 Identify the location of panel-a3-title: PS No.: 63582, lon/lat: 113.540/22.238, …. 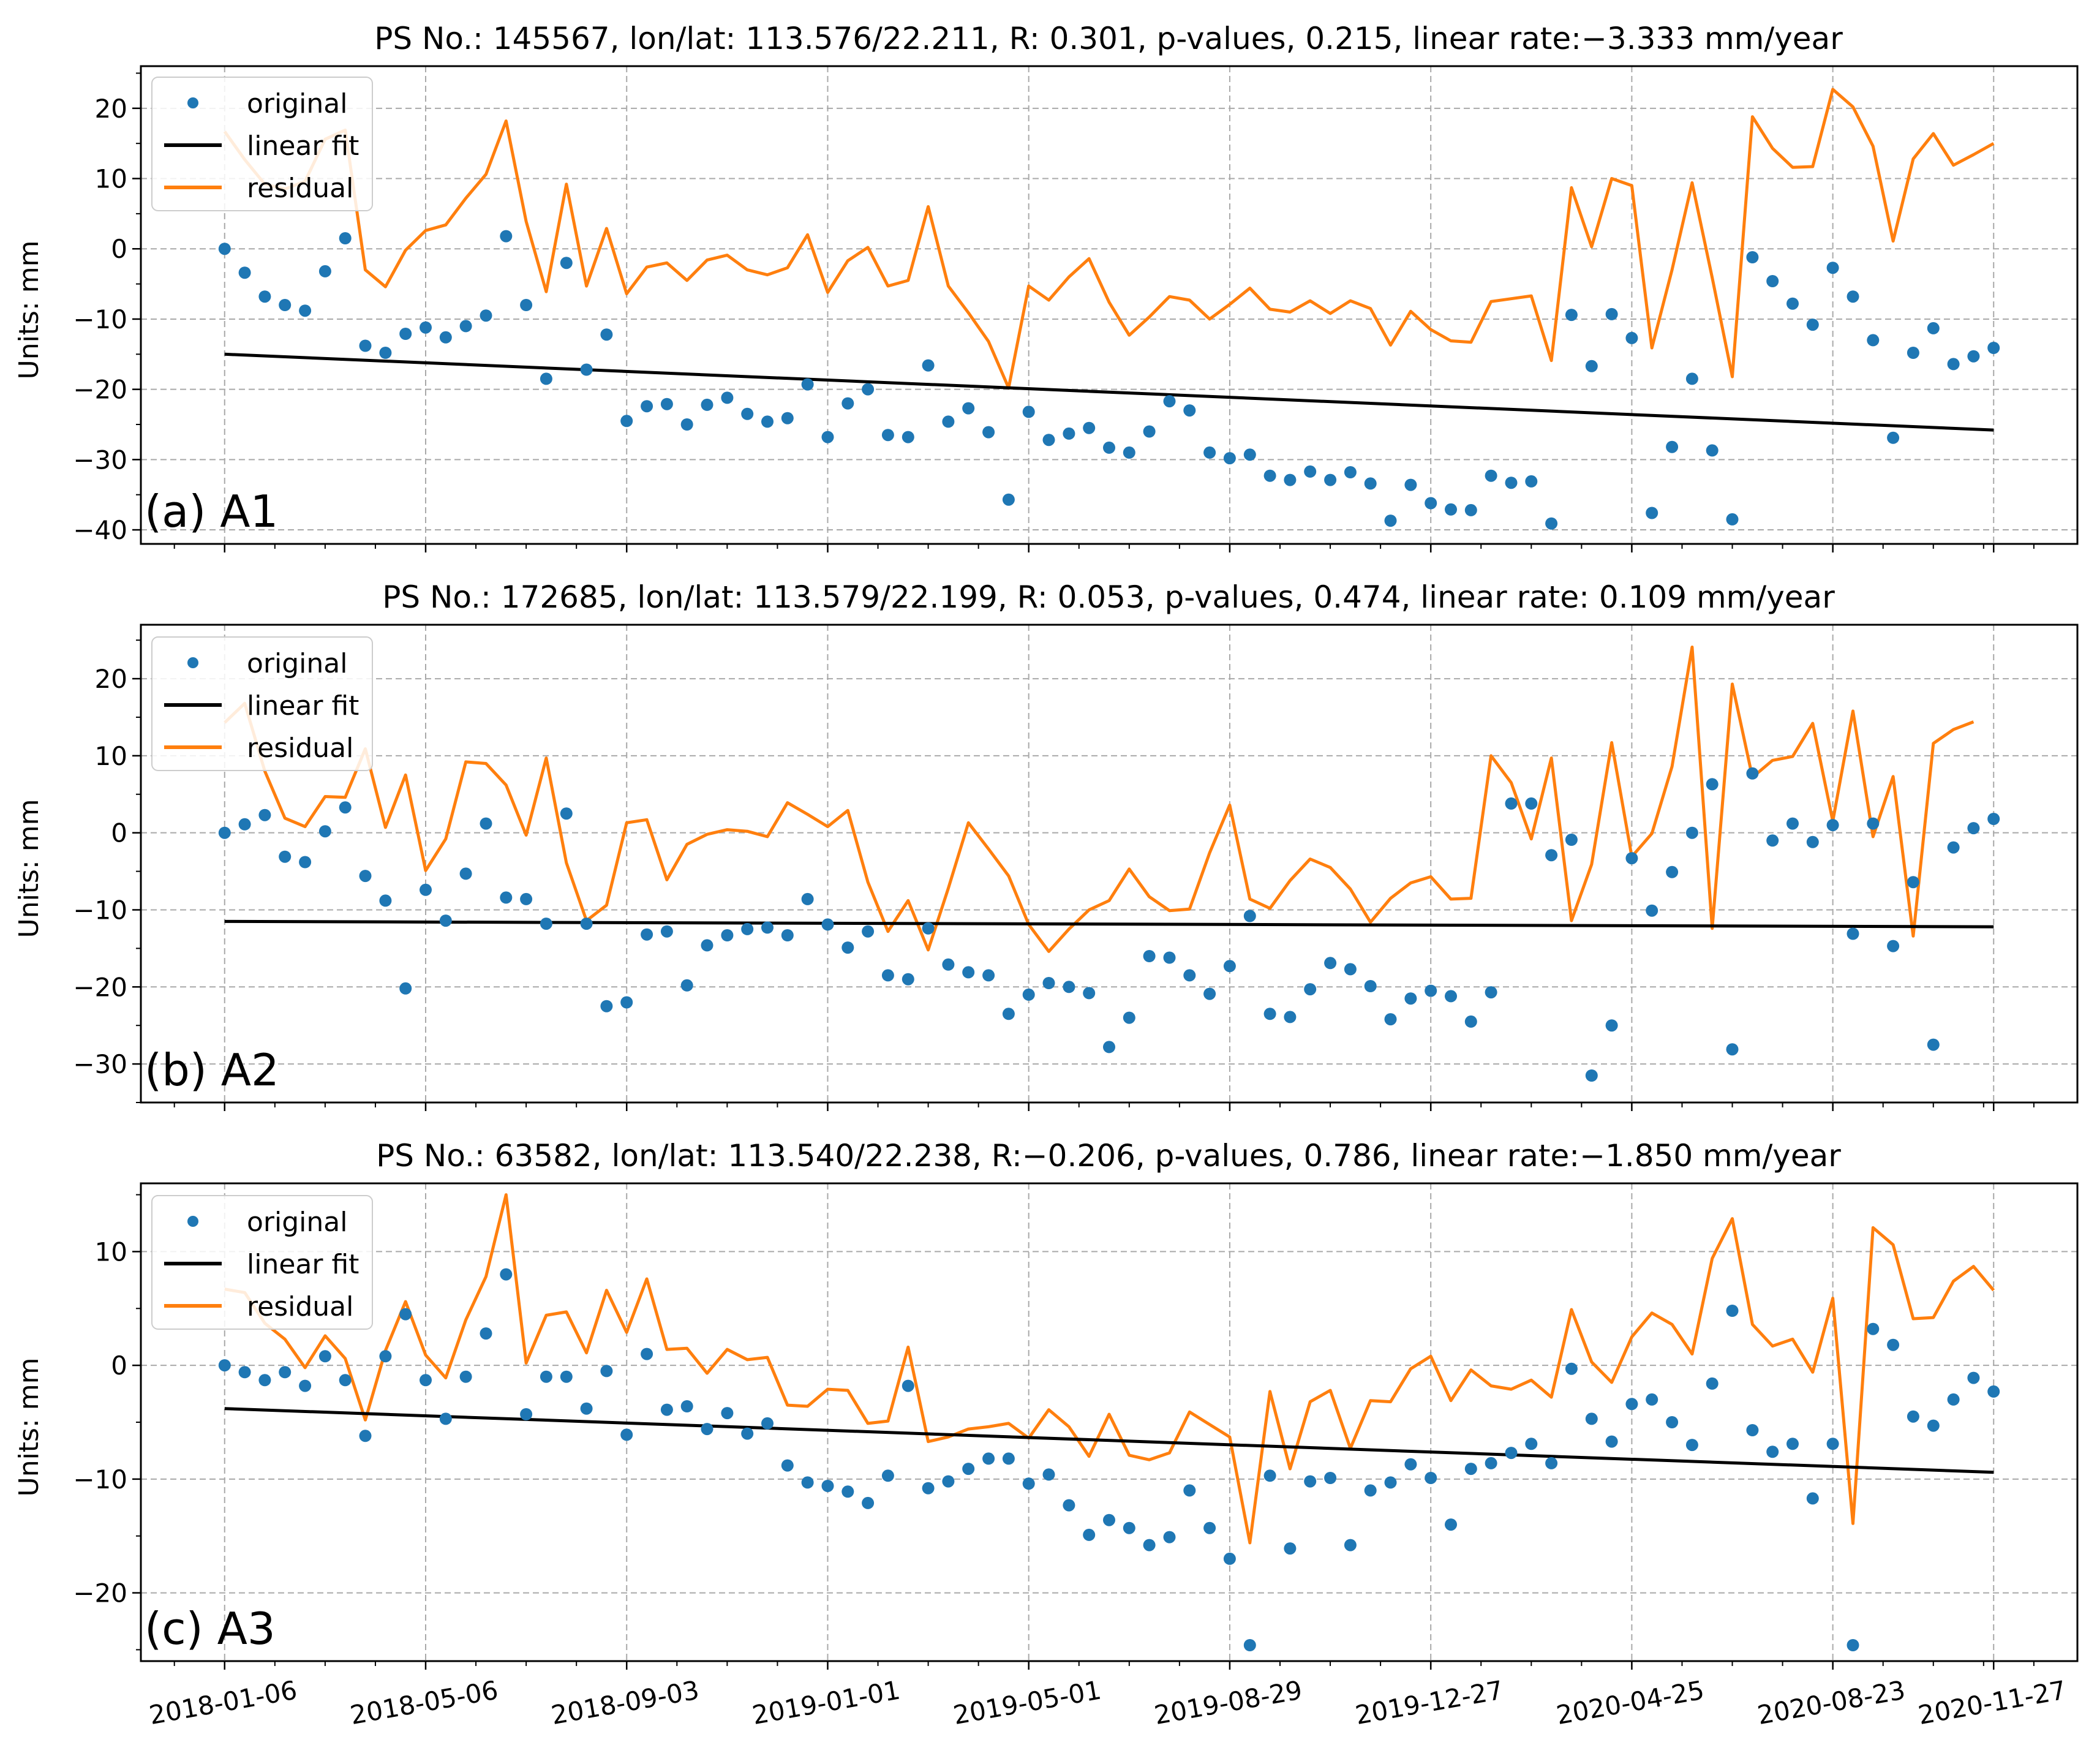
(1108, 1156).